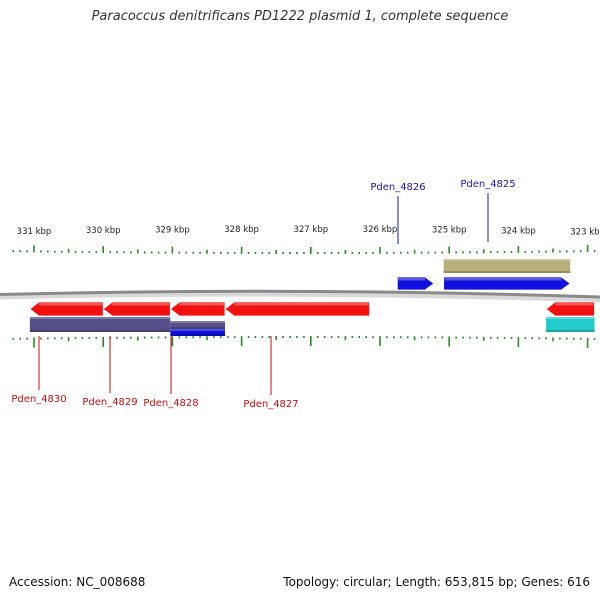 Image resolution: width=600 pixels, height=600 pixels. Describe the element at coordinates (380, 230) in the screenshot. I see `scale-label: 326 kbp` at that location.